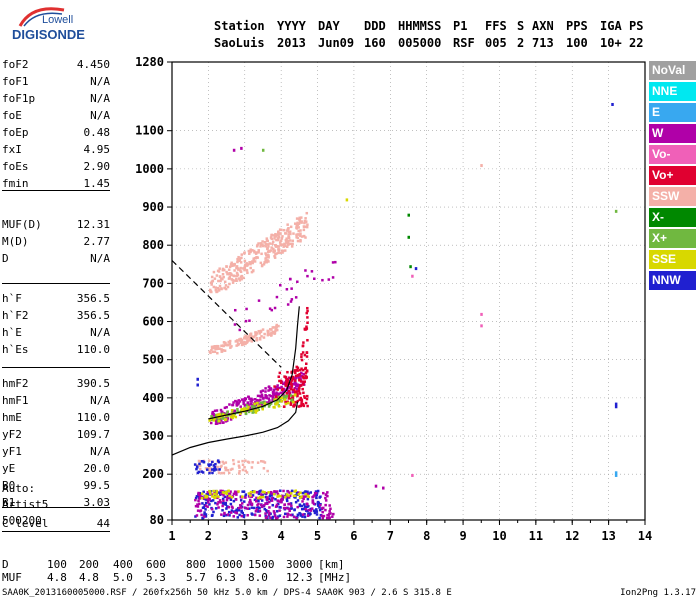 The image size is (700, 600). Describe the element at coordinates (100, 451) in the screenshot. I see `param-value: N/A` at that location.